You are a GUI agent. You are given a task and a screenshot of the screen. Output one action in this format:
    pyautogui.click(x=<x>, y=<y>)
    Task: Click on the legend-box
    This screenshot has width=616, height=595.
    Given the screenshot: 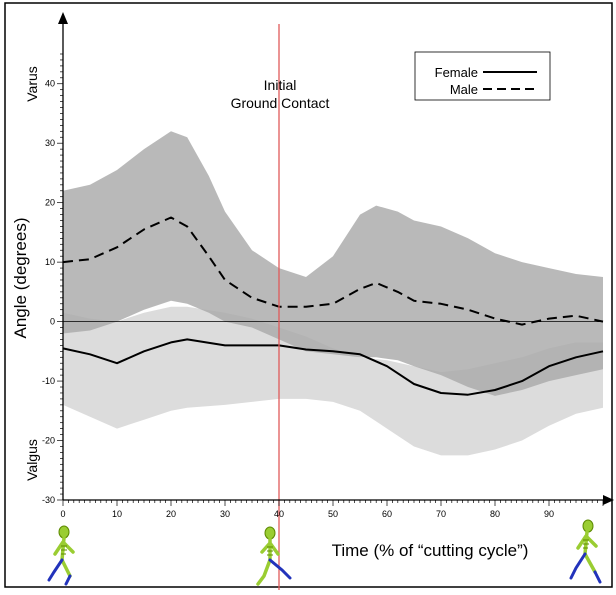 What is the action you would take?
    pyautogui.click(x=482, y=76)
    